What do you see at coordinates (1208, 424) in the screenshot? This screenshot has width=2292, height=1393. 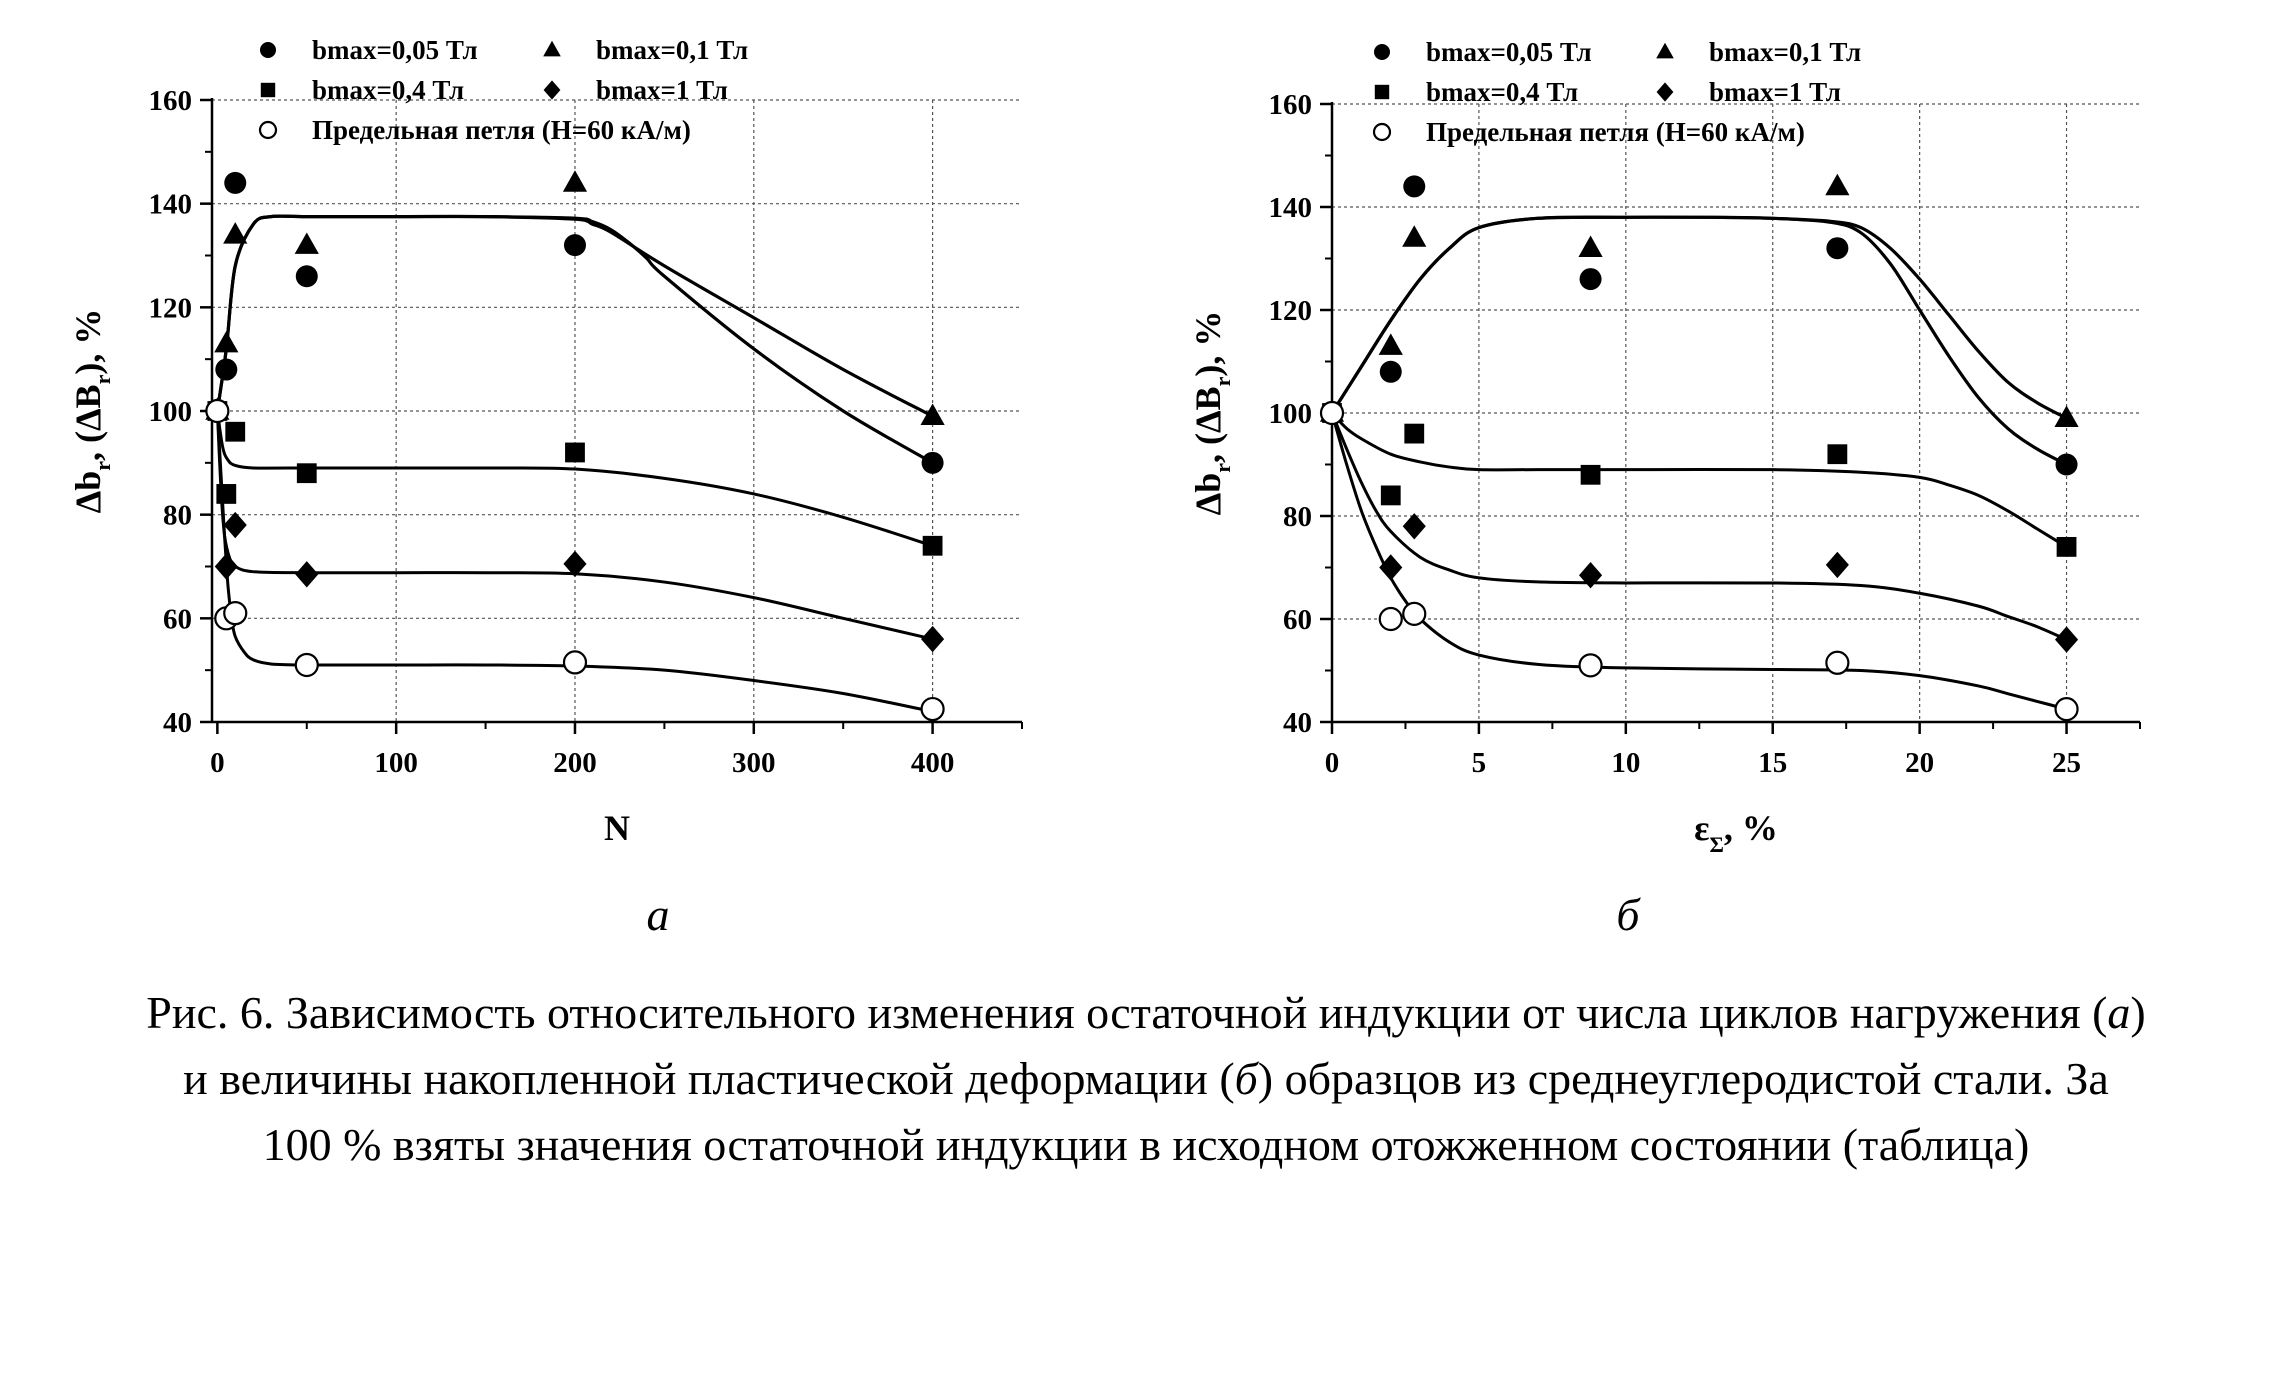 I see `y-axis-title-mid: , (ΔB` at bounding box center [1208, 424].